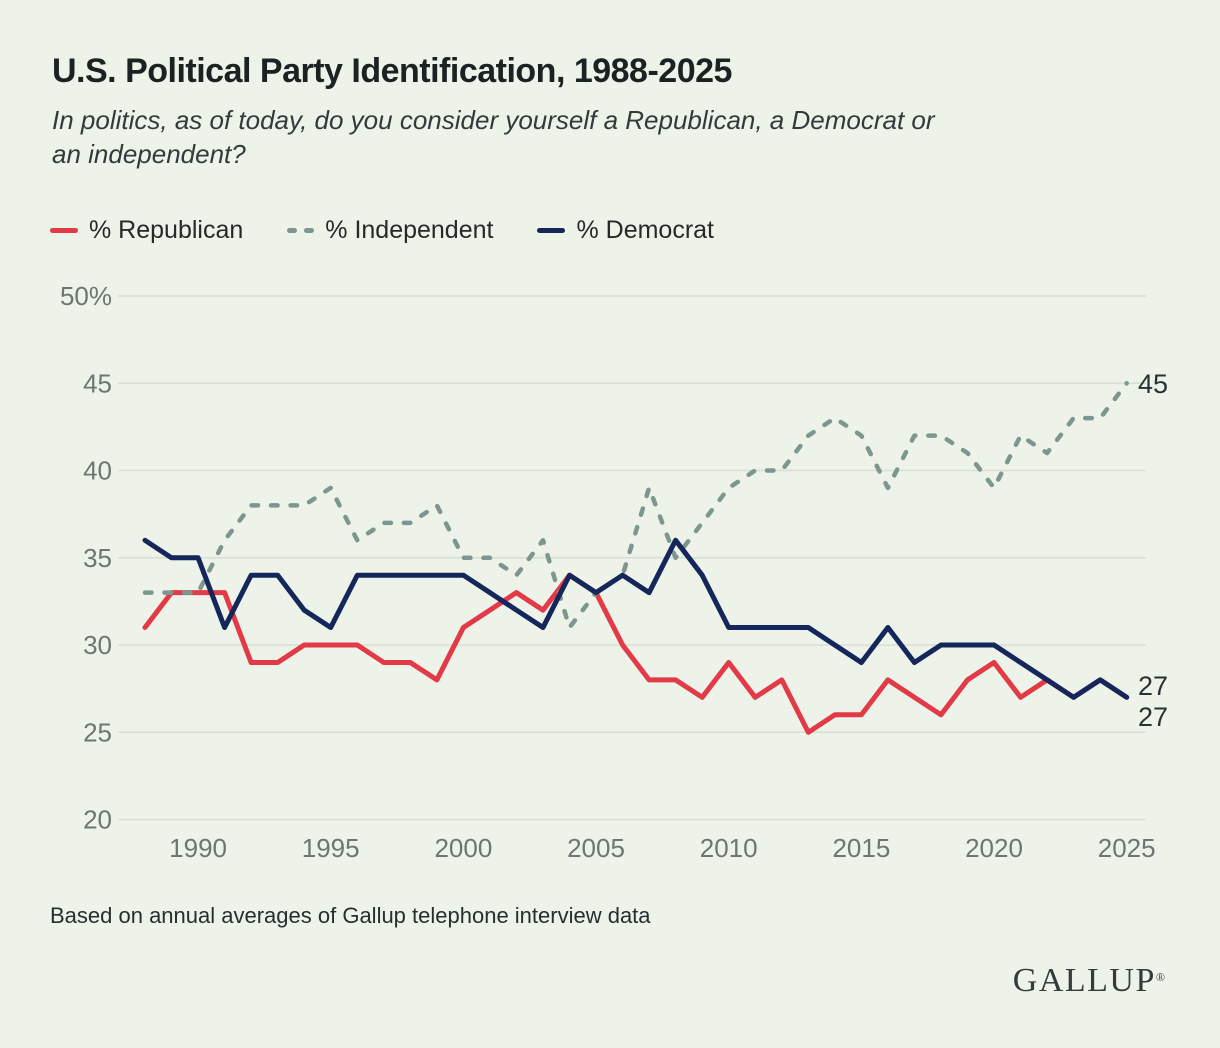  I want to click on series-line-republican, so click(636, 653).